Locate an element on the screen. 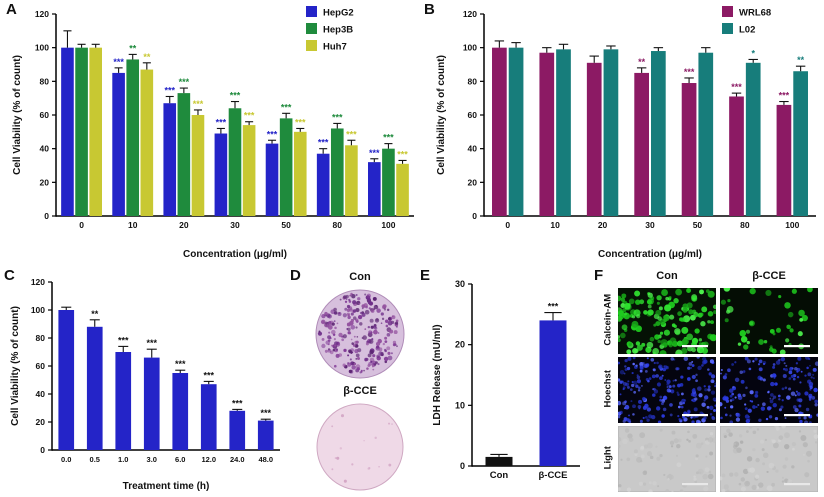 The image size is (824, 497). x-tick-label: 0.5 is located at coordinates (95, 459).